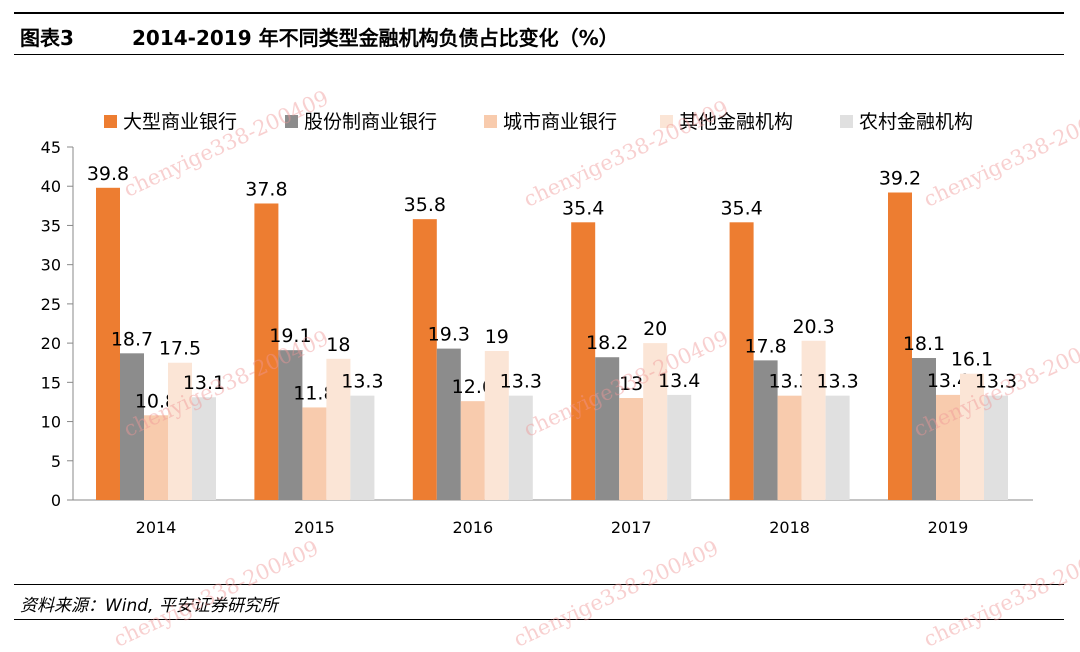  What do you see at coordinates (655, 329) in the screenshot?
I see `data-label: 20` at bounding box center [655, 329].